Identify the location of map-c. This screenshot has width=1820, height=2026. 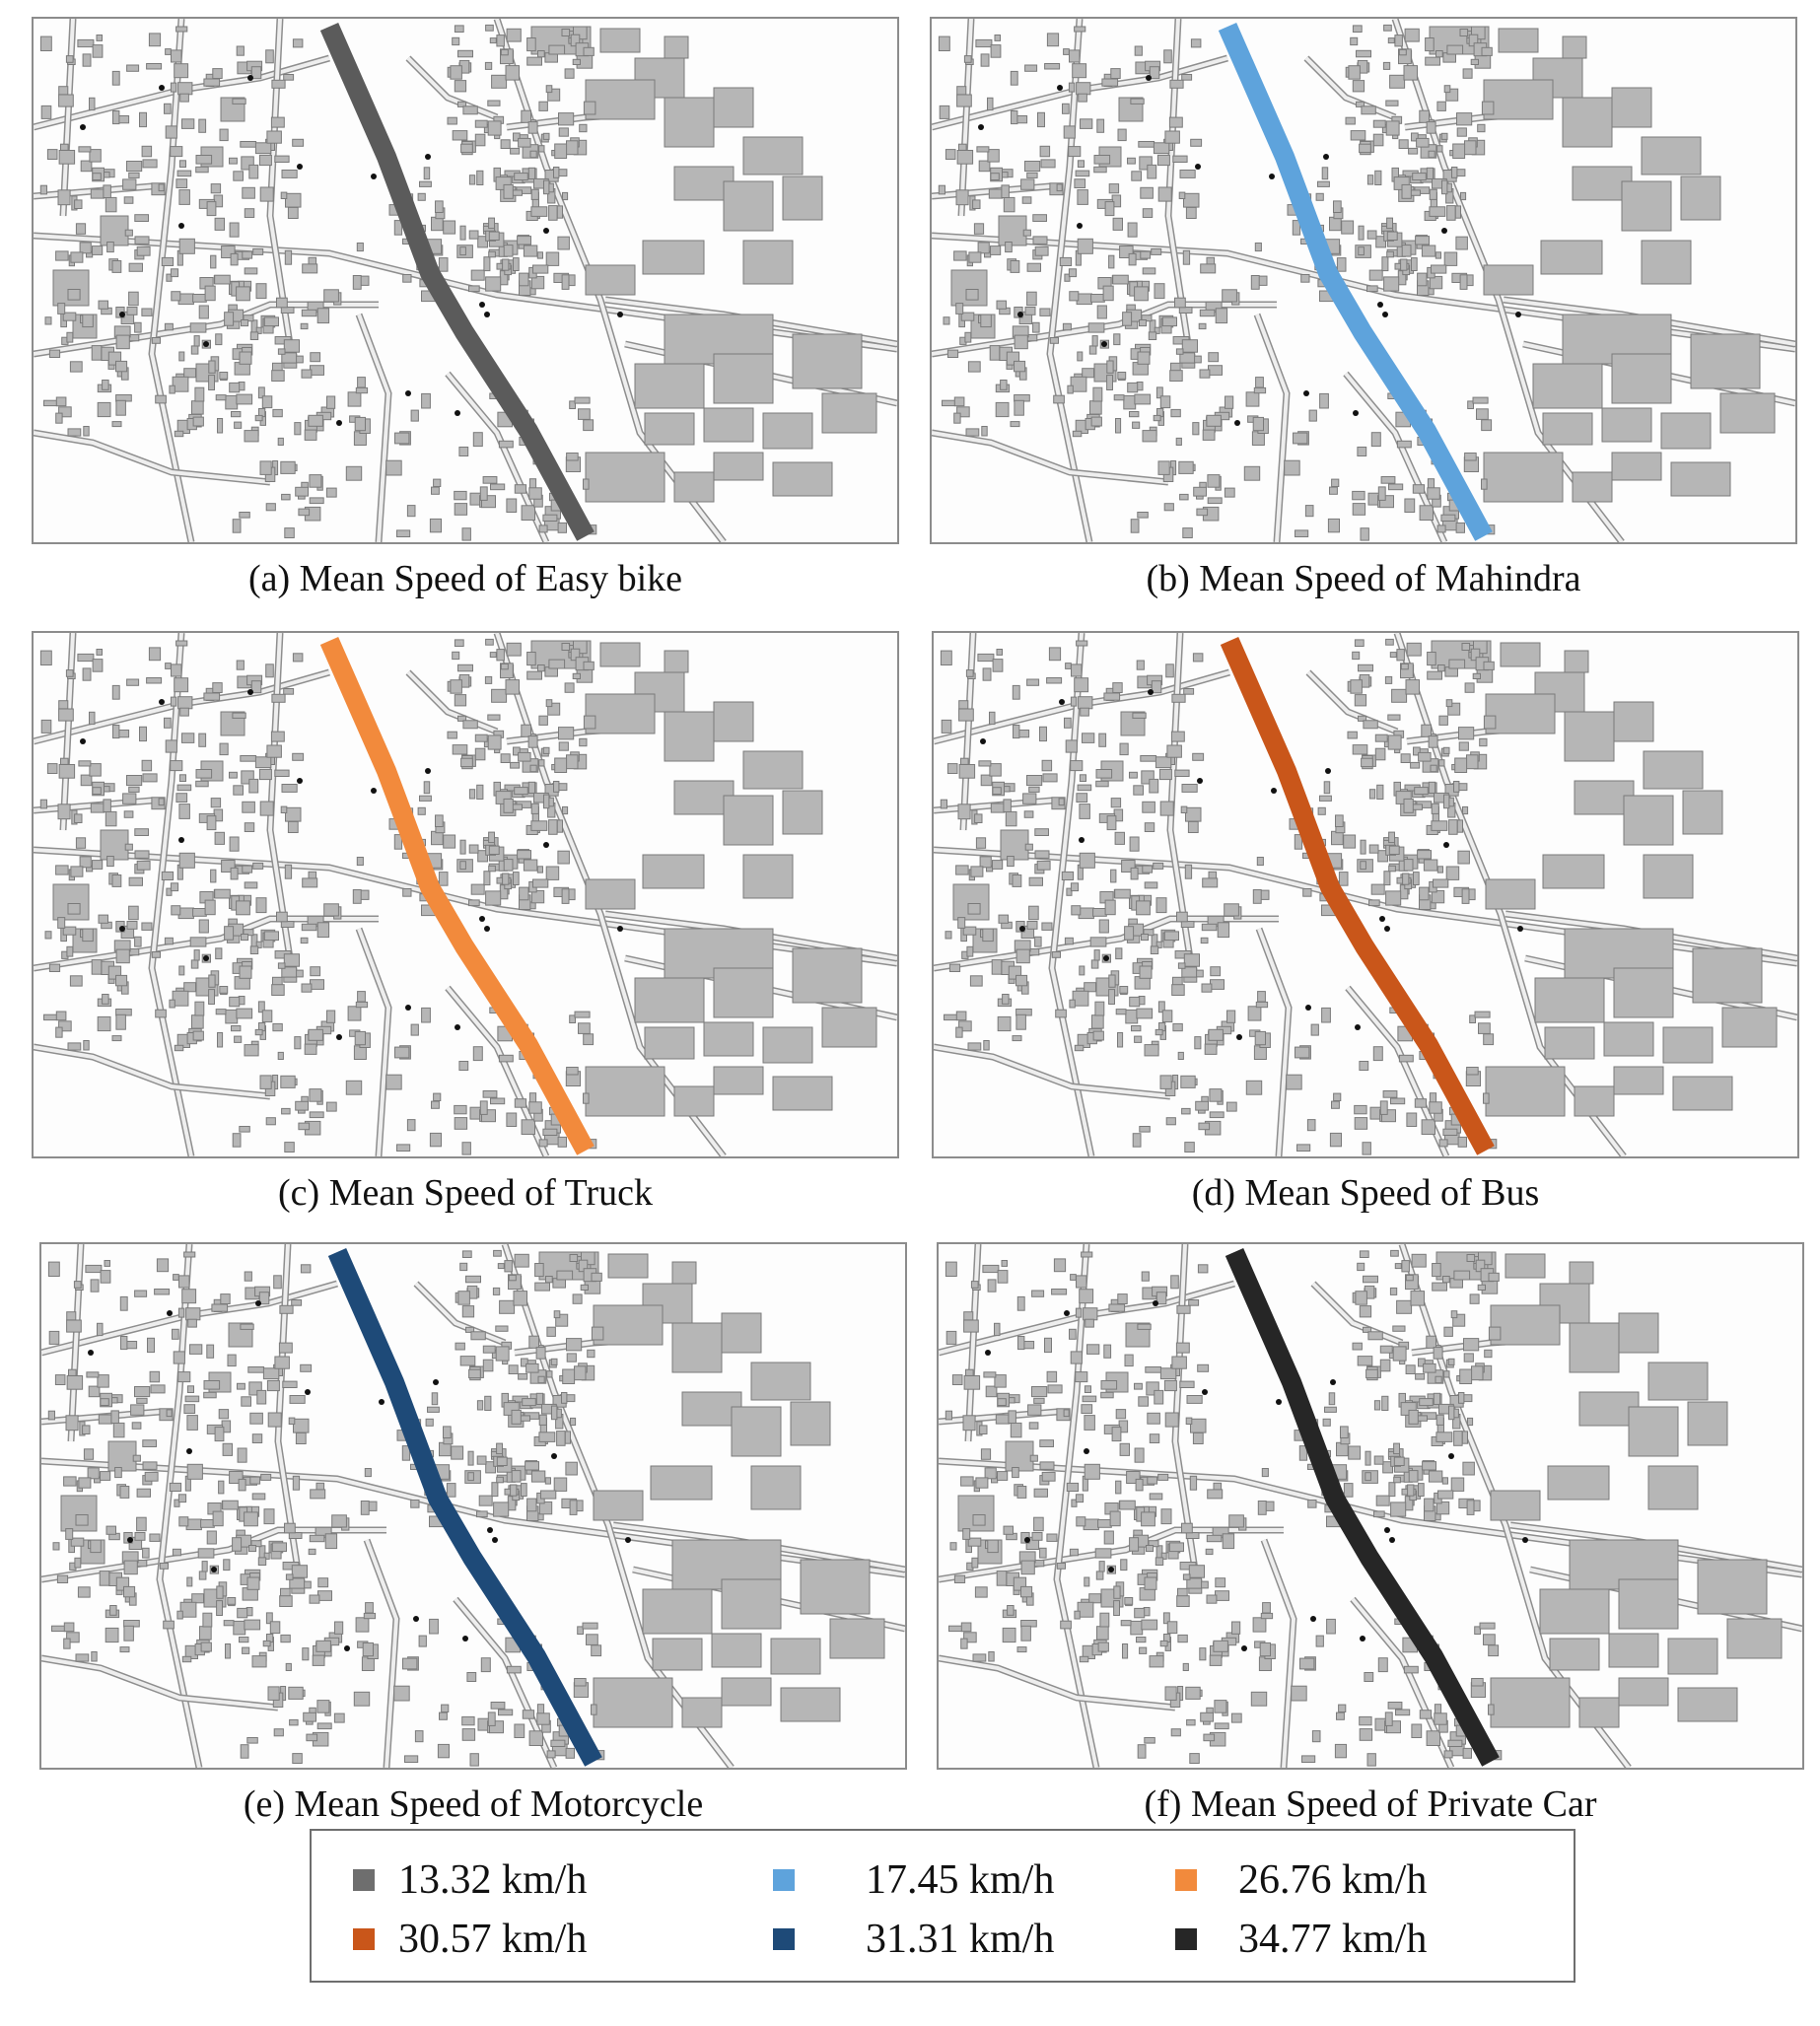
(465, 894).